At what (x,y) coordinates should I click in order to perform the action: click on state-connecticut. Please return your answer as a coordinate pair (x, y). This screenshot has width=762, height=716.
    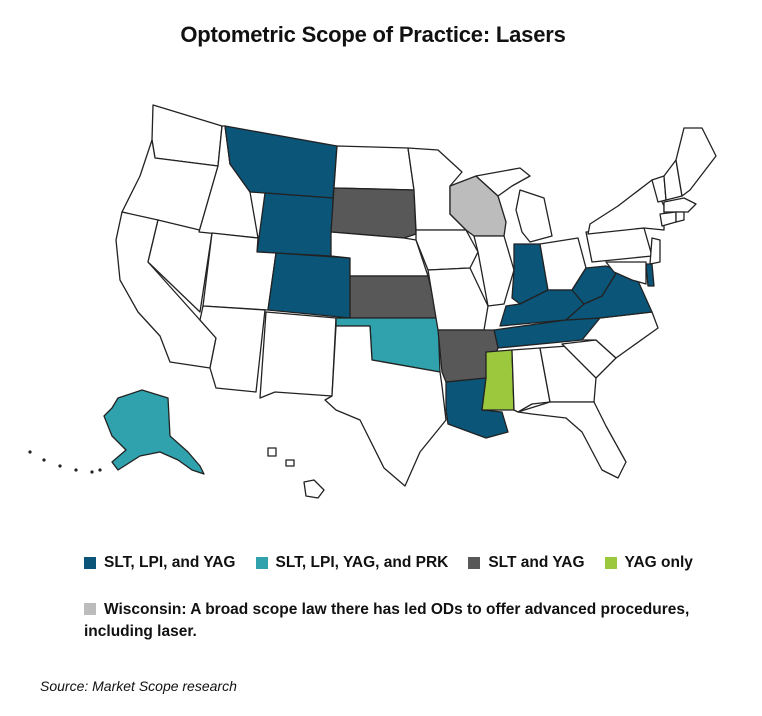
    Looking at the image, I should click on (668, 219).